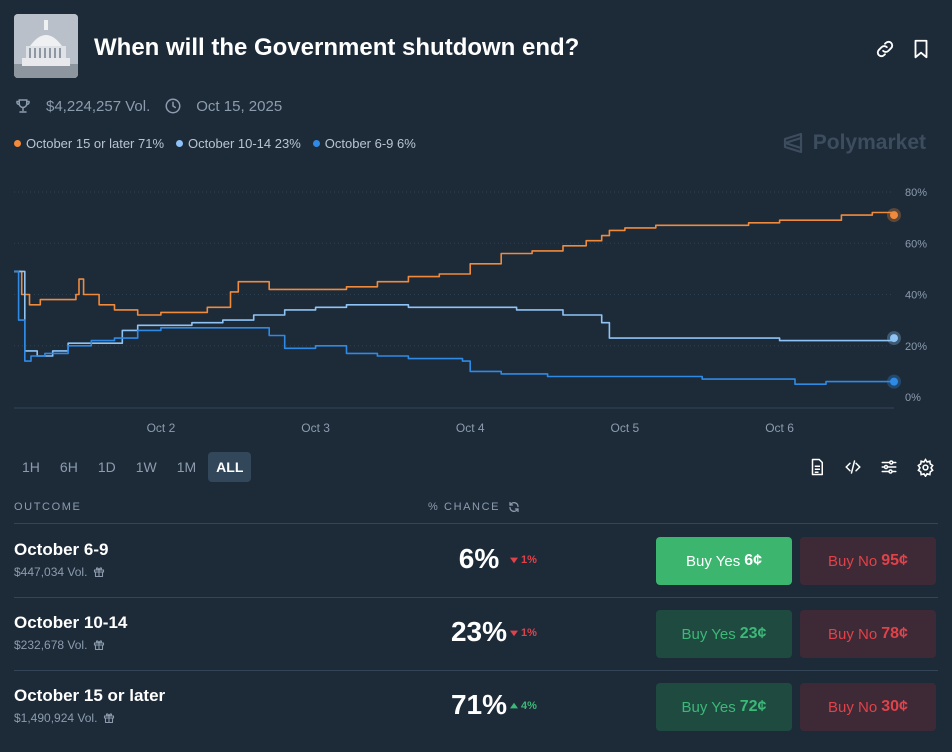 Image resolution: width=952 pixels, height=752 pixels. Describe the element at coordinates (61, 549) in the screenshot. I see `outcome-name: October 6-9` at that location.